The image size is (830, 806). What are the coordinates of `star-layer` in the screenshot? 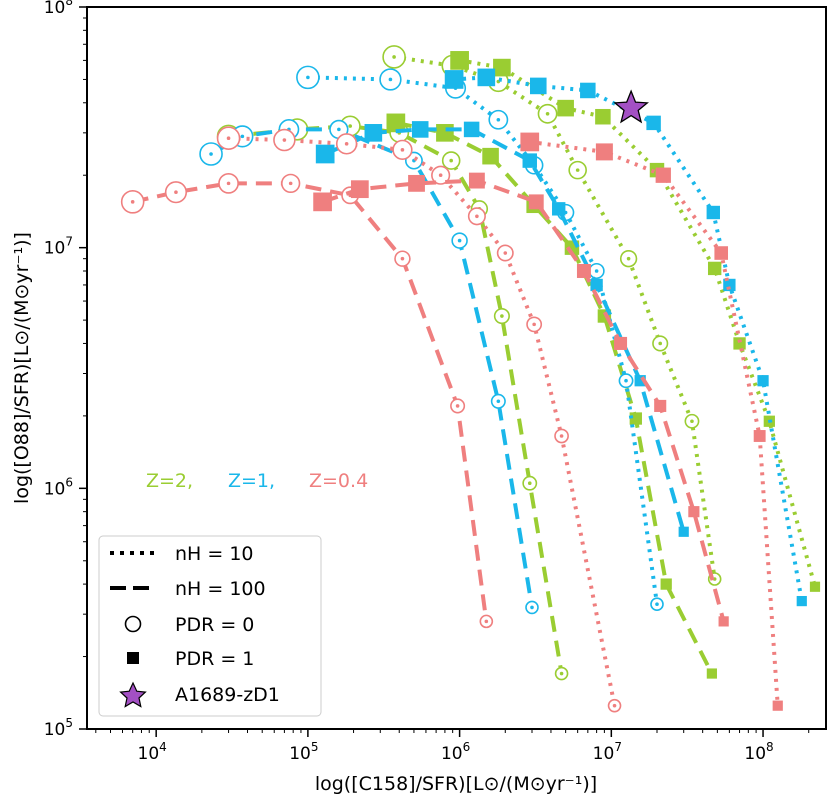 It's located at (631, 106).